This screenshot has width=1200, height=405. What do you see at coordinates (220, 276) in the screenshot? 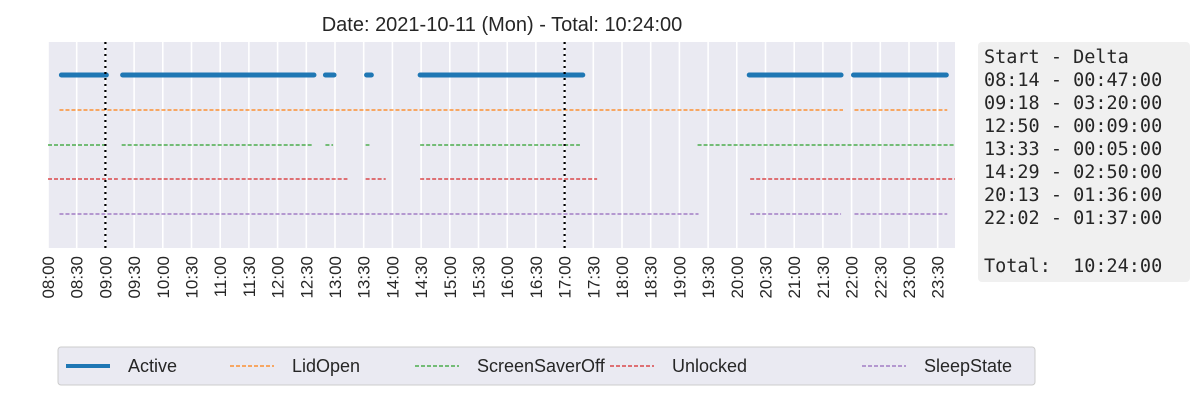
I see `x-tick-label: 11:00` at bounding box center [220, 276].